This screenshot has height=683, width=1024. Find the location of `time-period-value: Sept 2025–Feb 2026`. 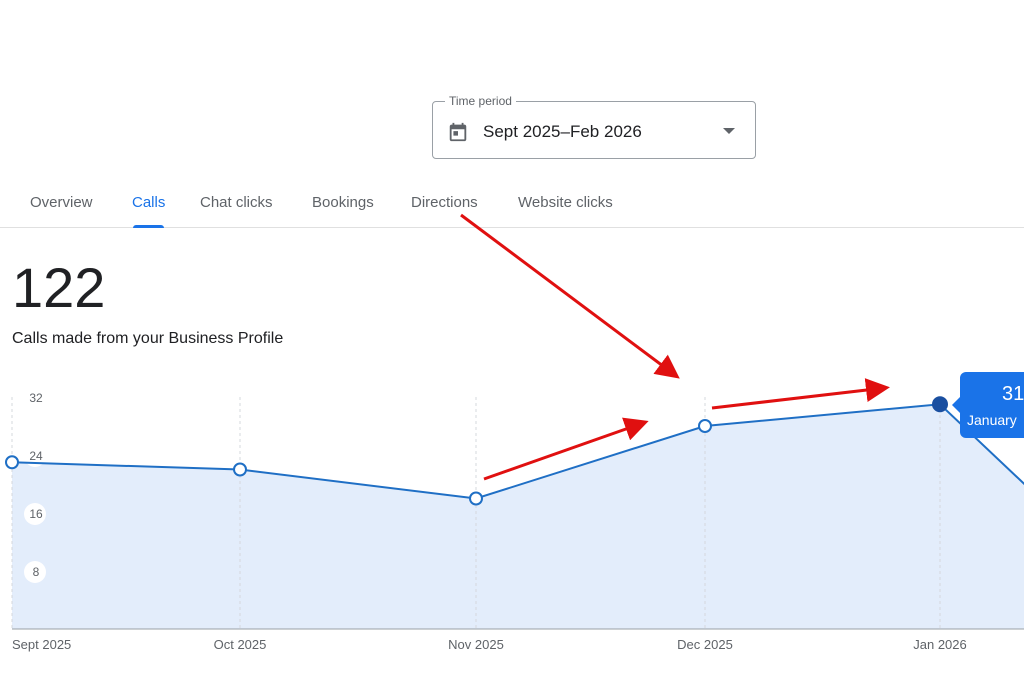

time-period-value: Sept 2025–Feb 2026 is located at coordinates (562, 131).